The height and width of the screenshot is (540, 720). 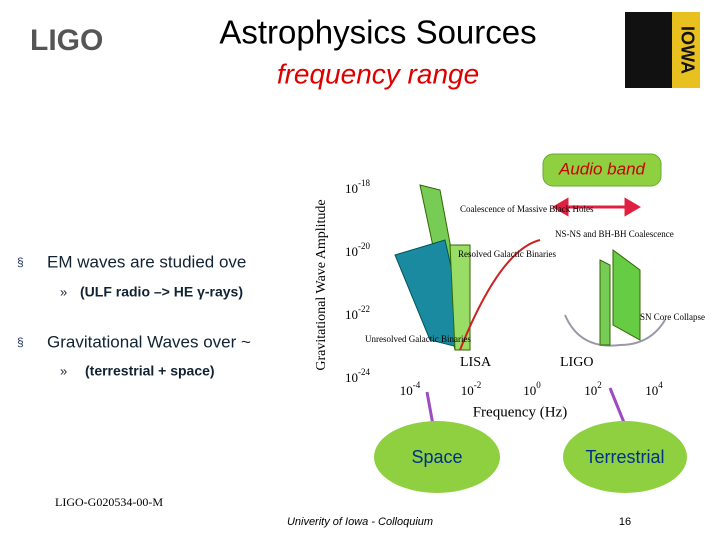 What do you see at coordinates (321, 284) in the screenshot?
I see `y-axis-label: Gravitational Wave Amplitude` at bounding box center [321, 284].